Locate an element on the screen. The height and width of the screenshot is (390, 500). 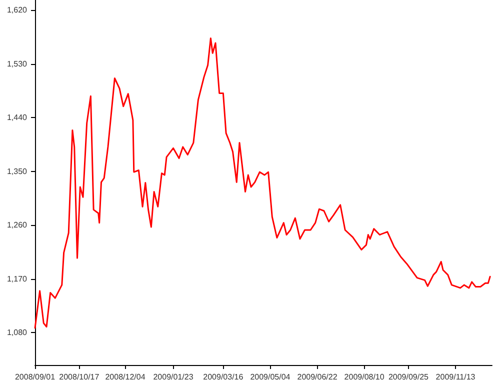
x-tick-label: 2008/12/04 is located at coordinates (125, 377).